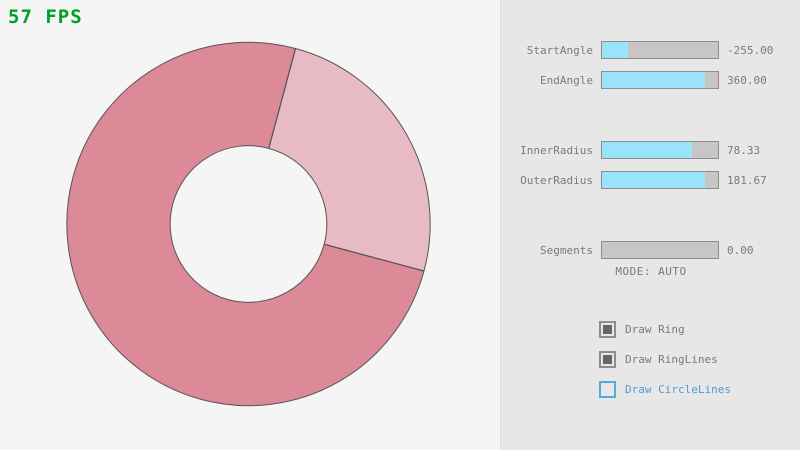 Image resolution: width=800 pixels, height=450 pixels. I want to click on slider-value-outerradius: 181.67, so click(747, 180).